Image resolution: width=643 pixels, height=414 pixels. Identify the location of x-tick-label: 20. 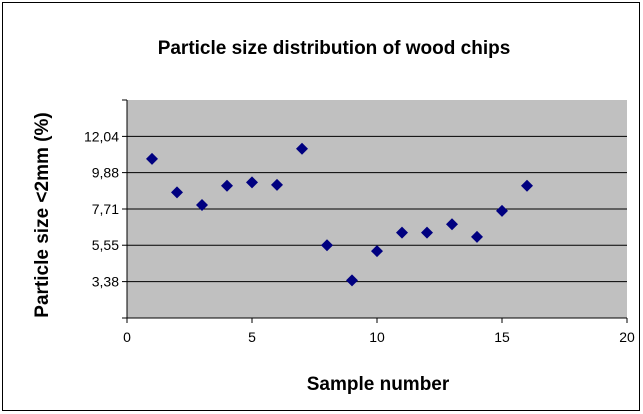
(627, 337).